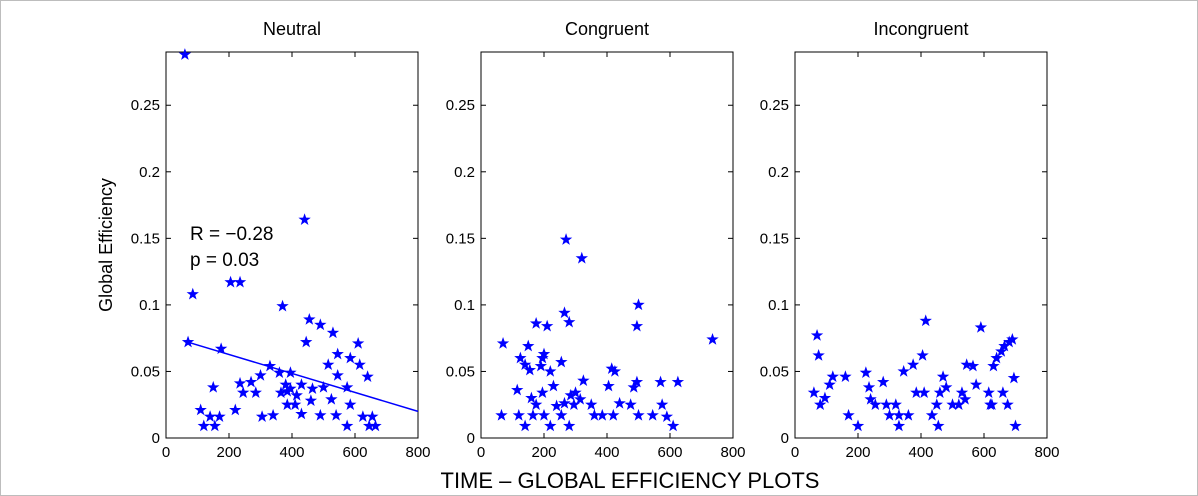 This screenshot has height=496, width=1198. I want to click on stats-annotation: R = −0.28, so click(231, 234).